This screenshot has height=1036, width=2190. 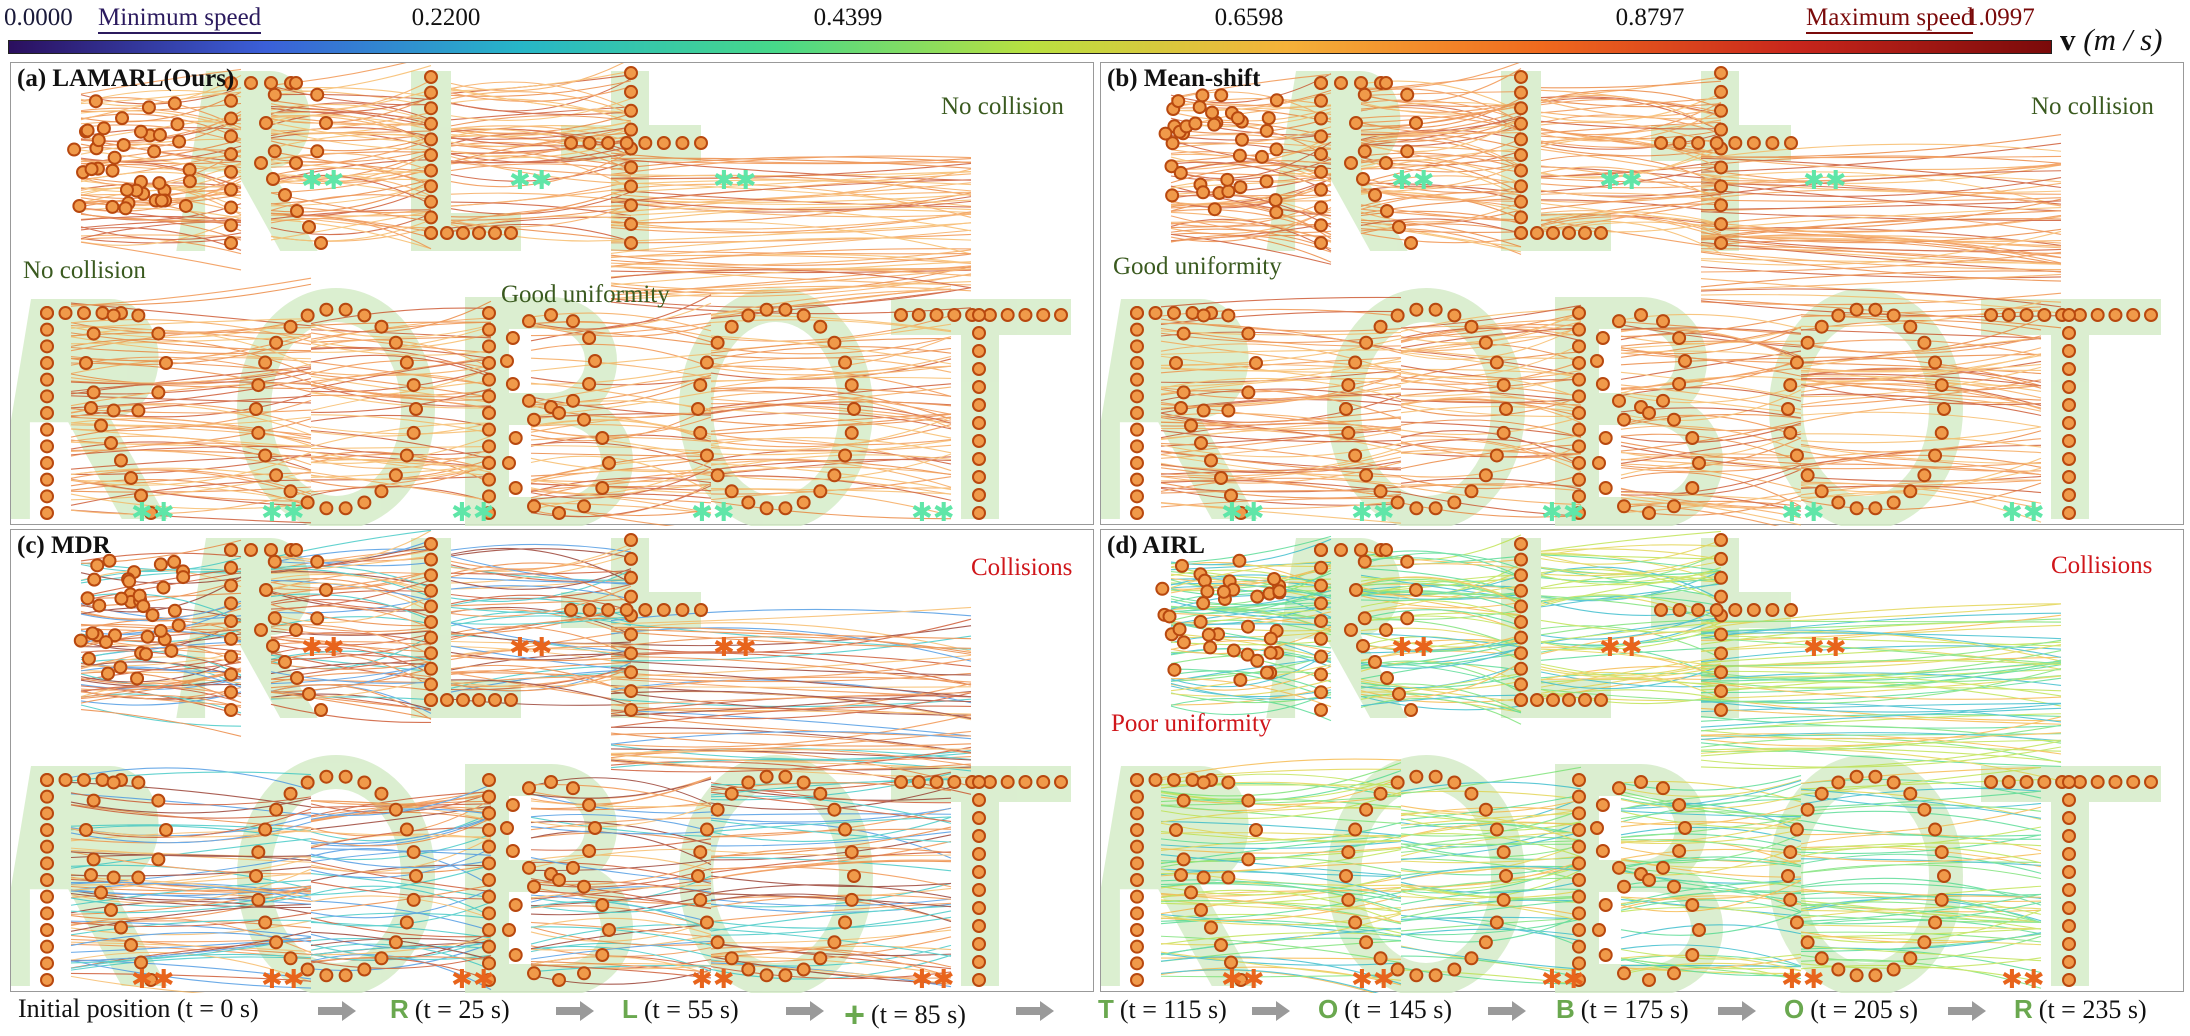 What do you see at coordinates (1650, 17) in the screenshot?
I see `colorbar-tick-4: 0.8797` at bounding box center [1650, 17].